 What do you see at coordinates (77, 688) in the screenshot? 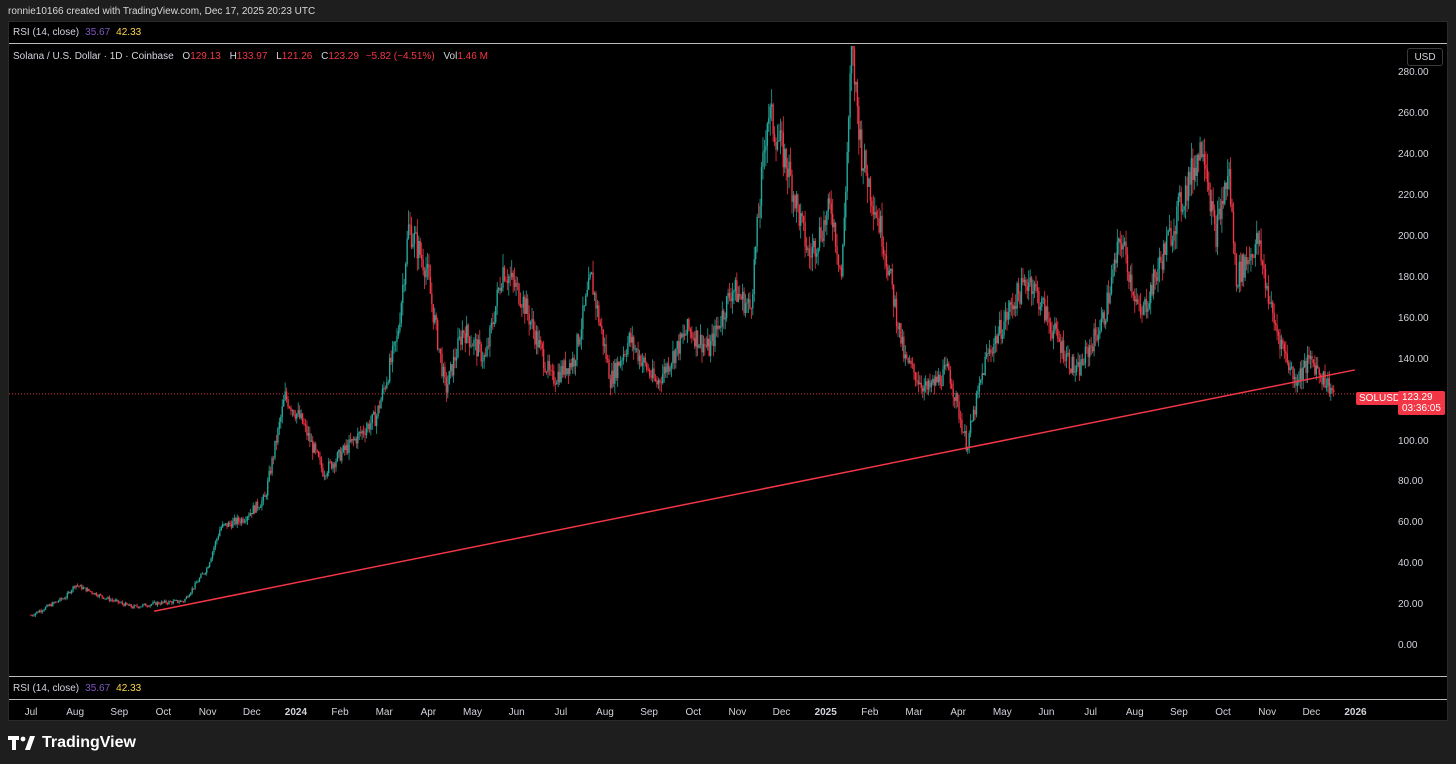
I see `rsi-legend-bottom: RSI (14, close) 35.67 42.33` at bounding box center [77, 688].